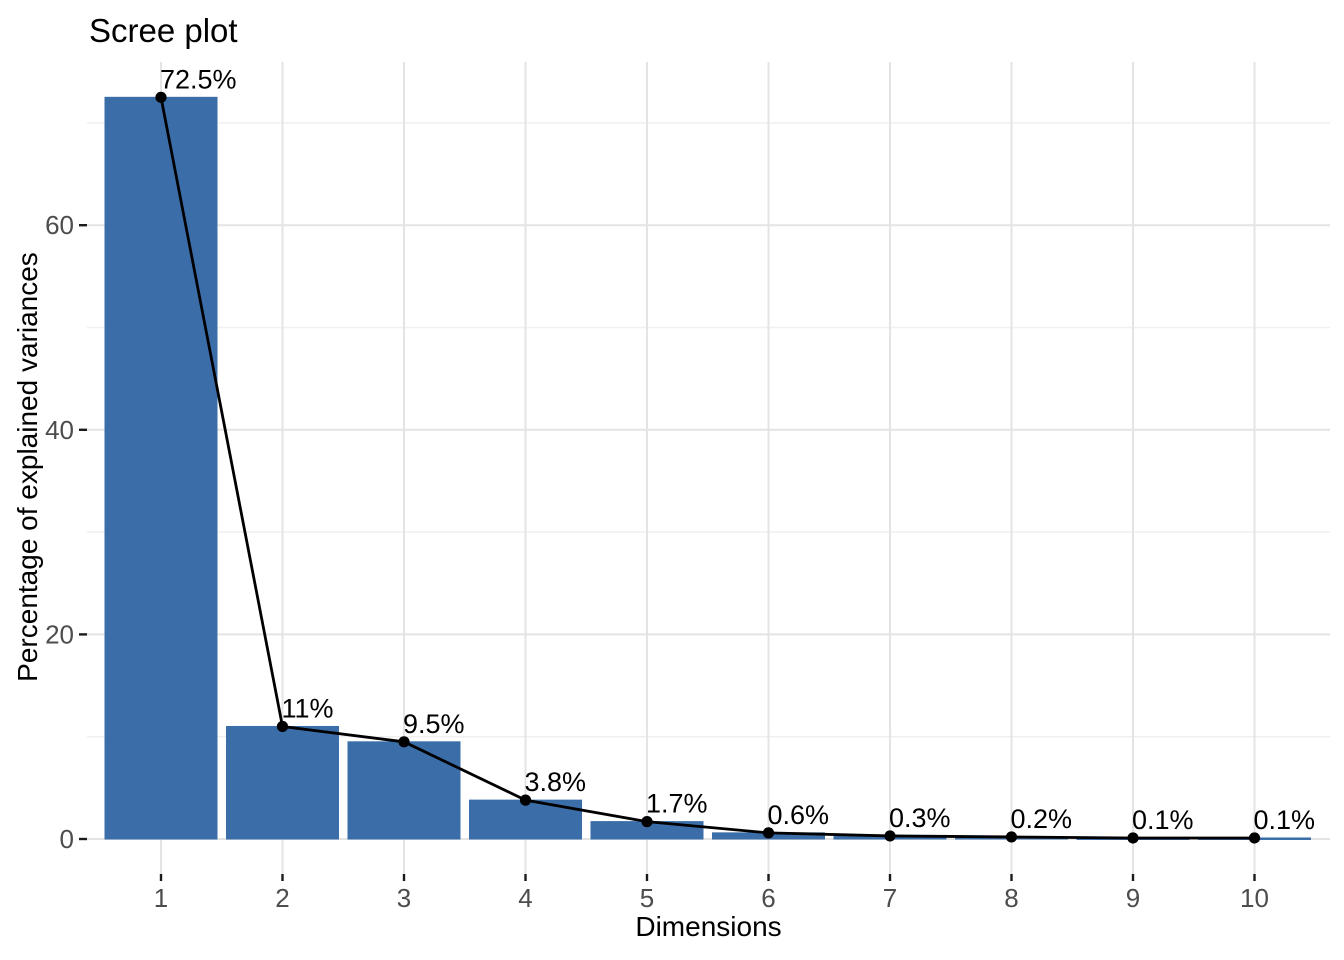 The width and height of the screenshot is (1344, 960). What do you see at coordinates (404, 898) in the screenshot?
I see `x-tick-label: 3` at bounding box center [404, 898].